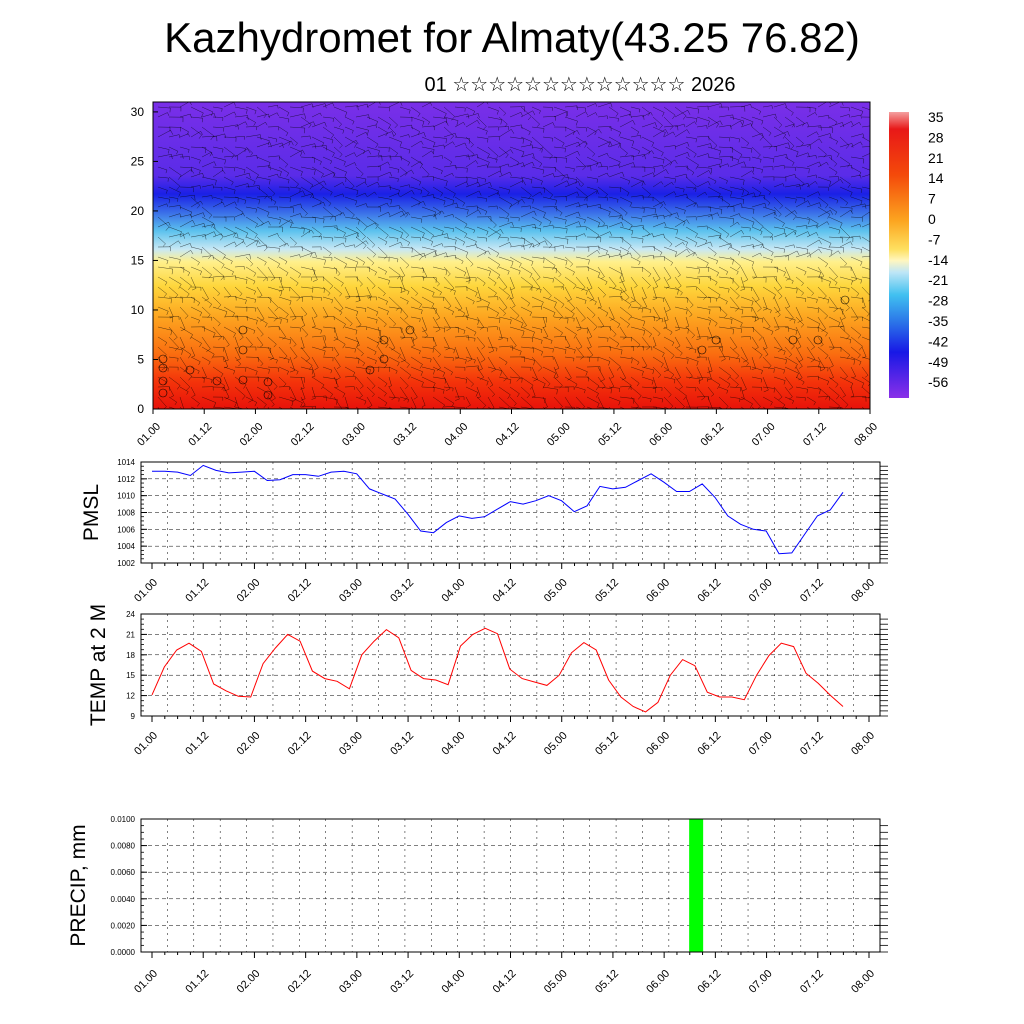 The image size is (1024, 1024). I want to click on x-tick-label: 08.00, so click(863, 591).